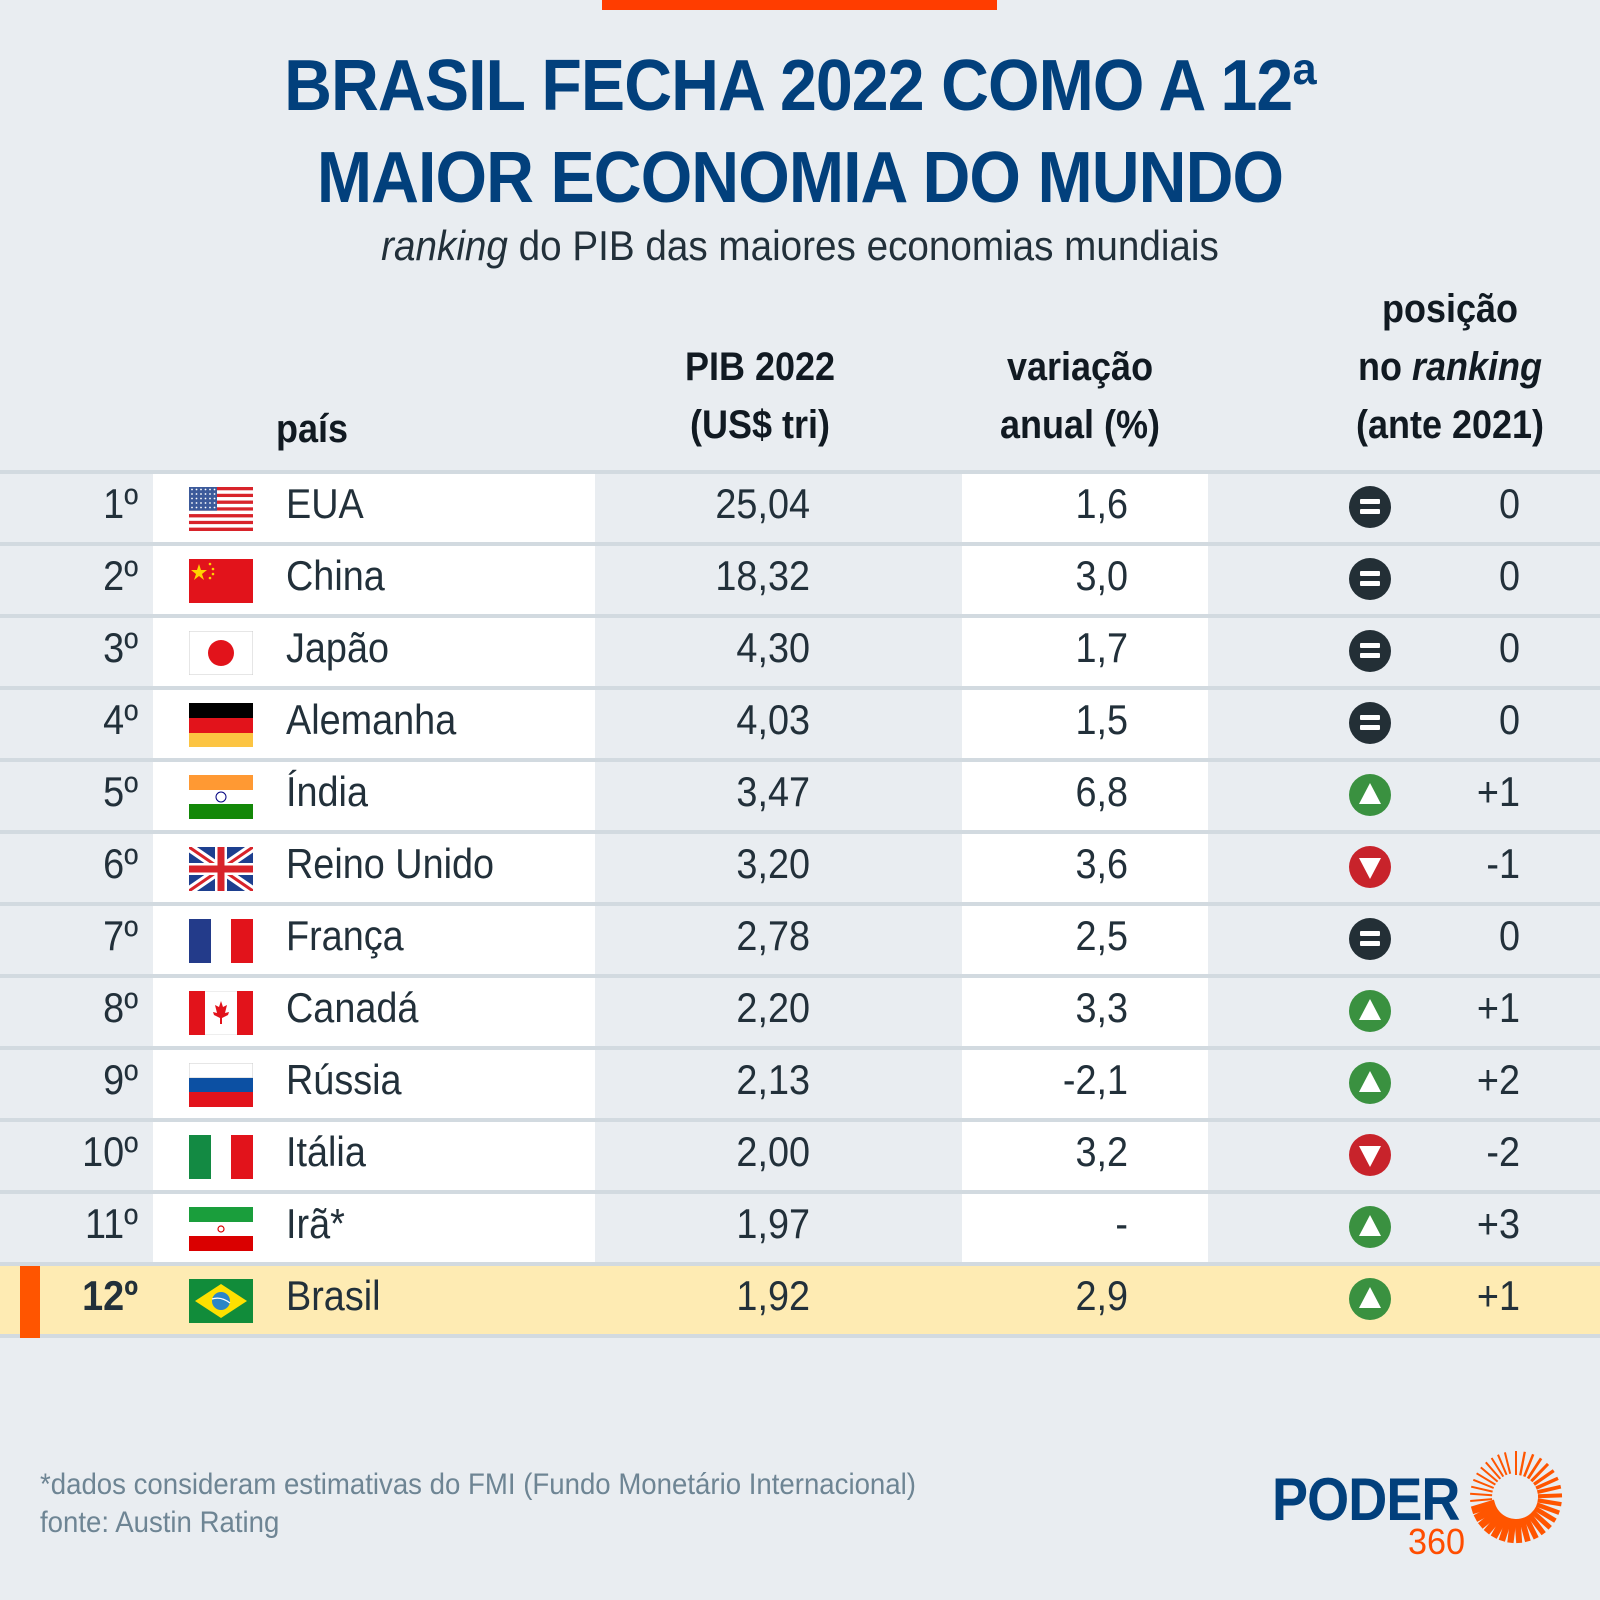  Describe the element at coordinates (1498, 1079) in the screenshot. I see `position-change: +2` at that location.